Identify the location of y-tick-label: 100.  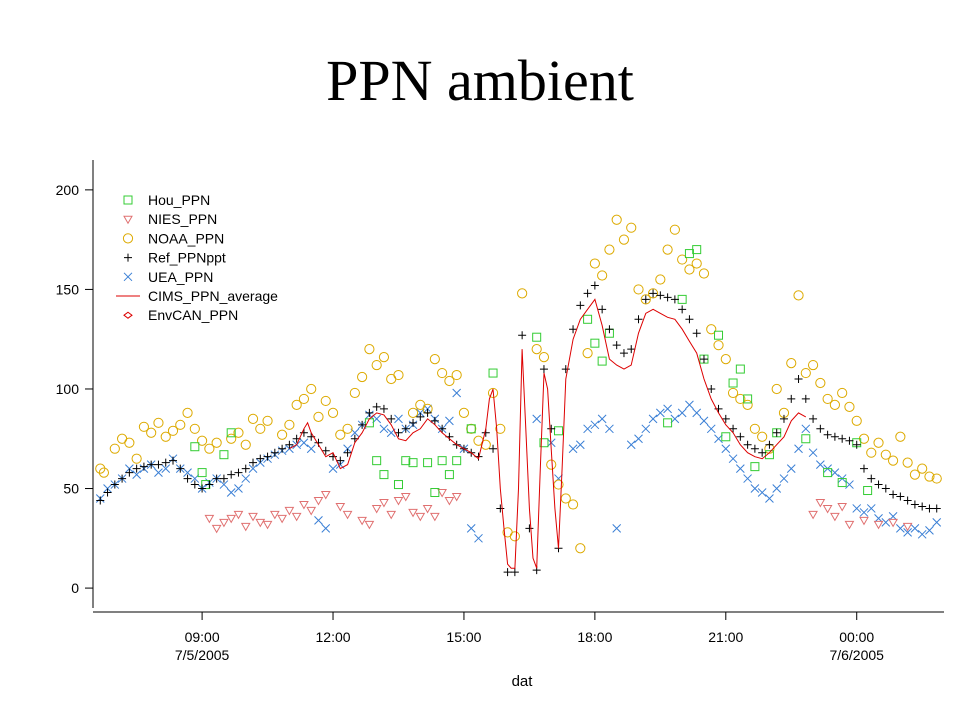
(68, 389).